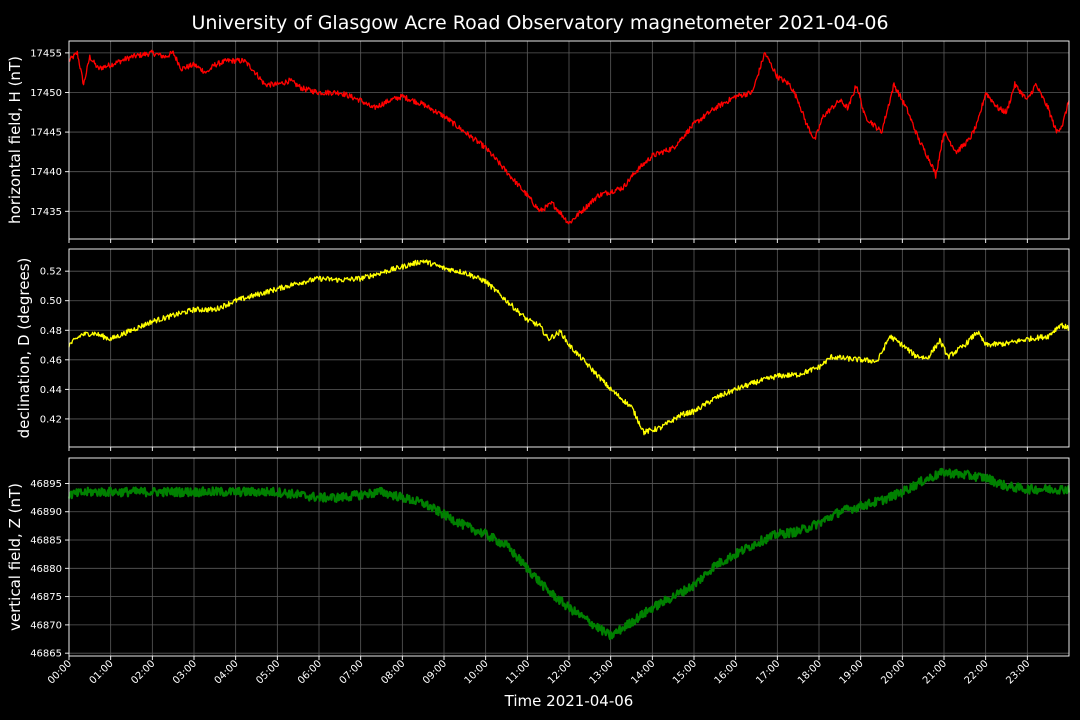 The width and height of the screenshot is (1080, 720). Describe the element at coordinates (46, 654) in the screenshot. I see `y-tick-label: 46865` at that location.